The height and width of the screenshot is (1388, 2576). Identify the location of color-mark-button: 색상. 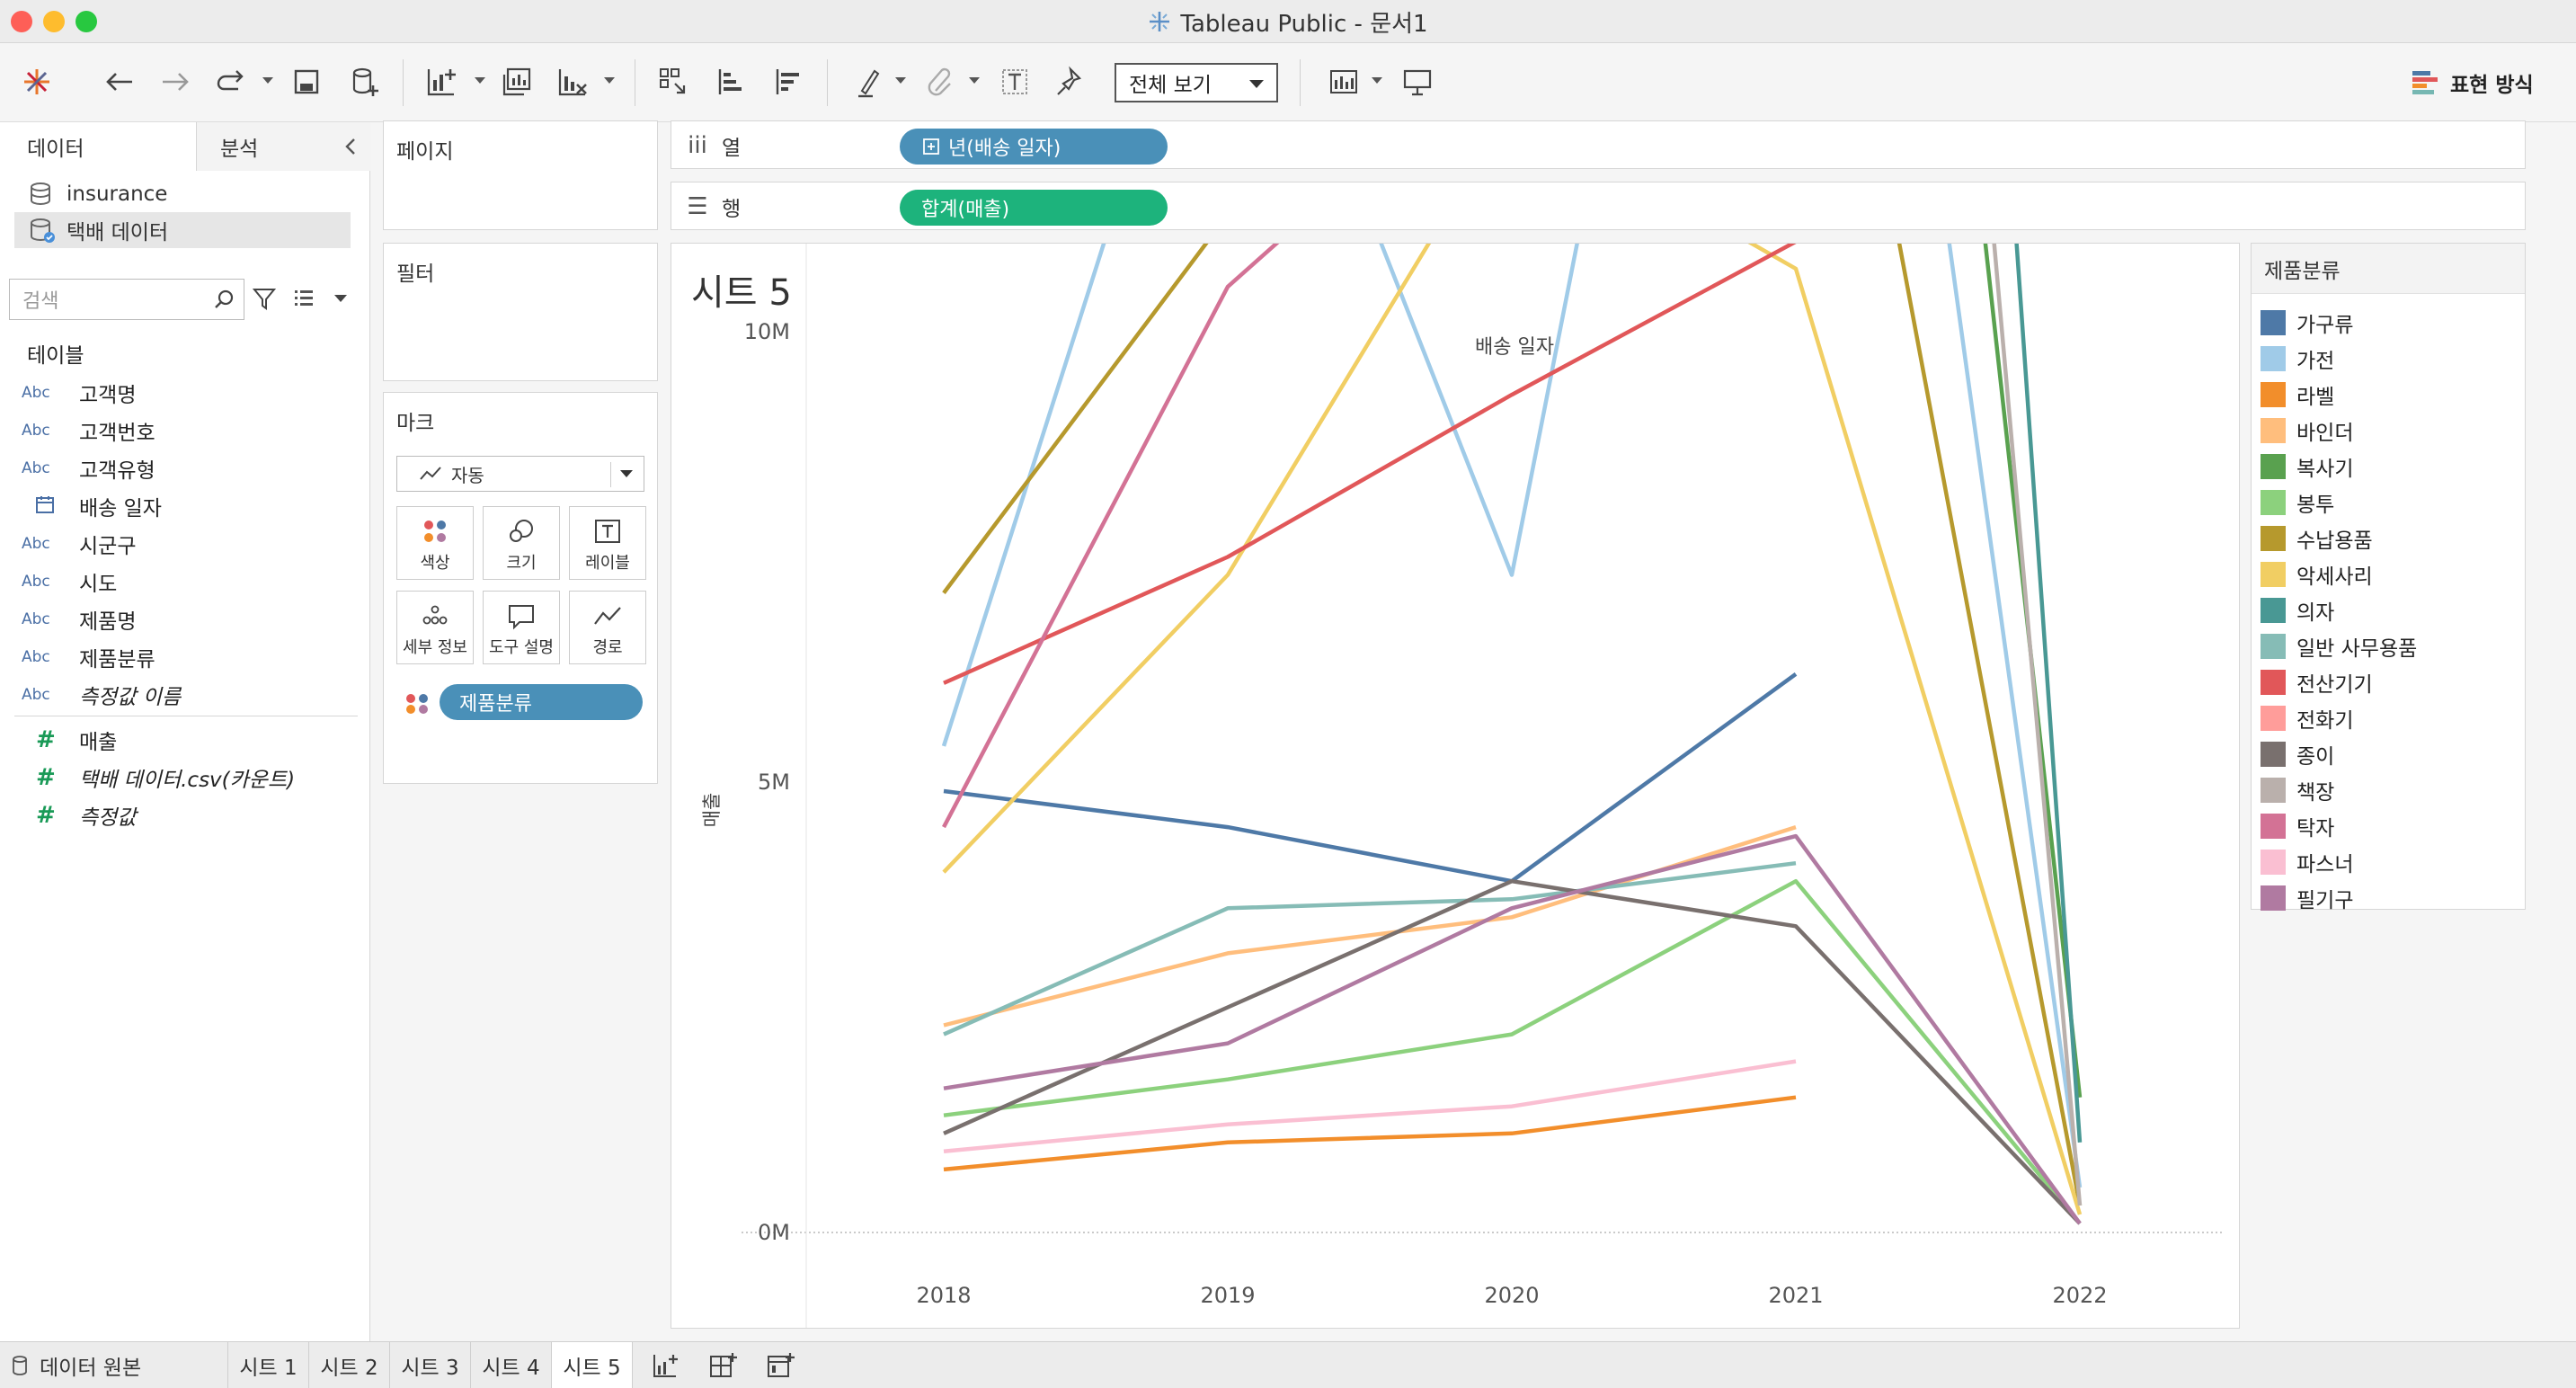
(435, 543).